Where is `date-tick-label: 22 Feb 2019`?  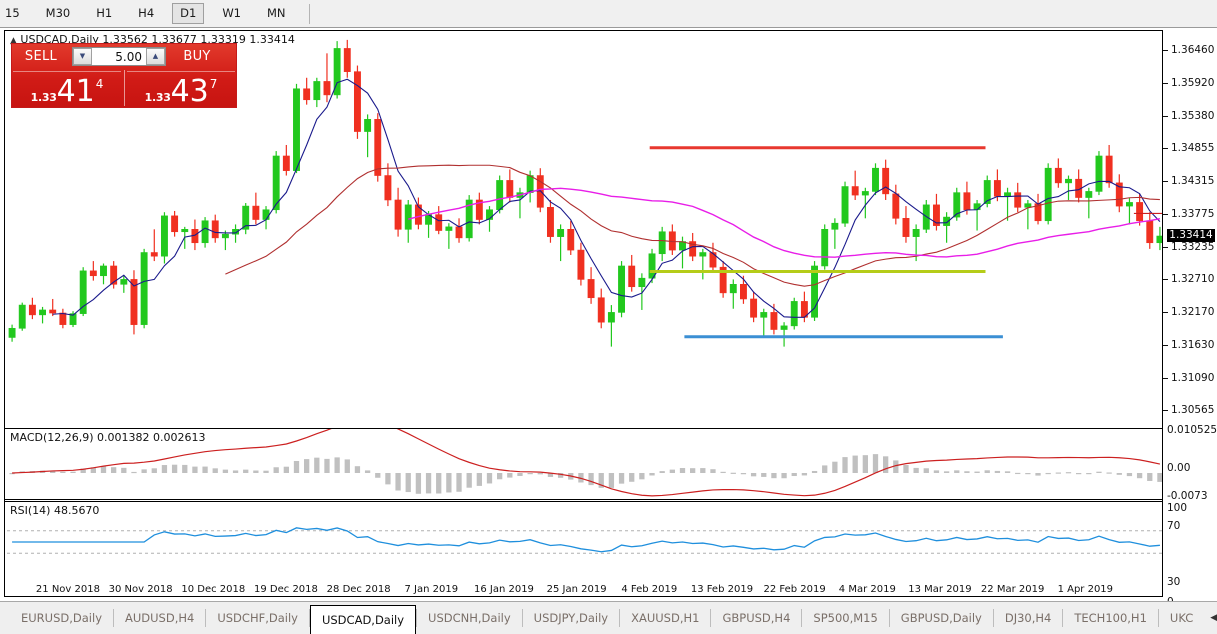 date-tick-label: 22 Feb 2019 is located at coordinates (794, 589).